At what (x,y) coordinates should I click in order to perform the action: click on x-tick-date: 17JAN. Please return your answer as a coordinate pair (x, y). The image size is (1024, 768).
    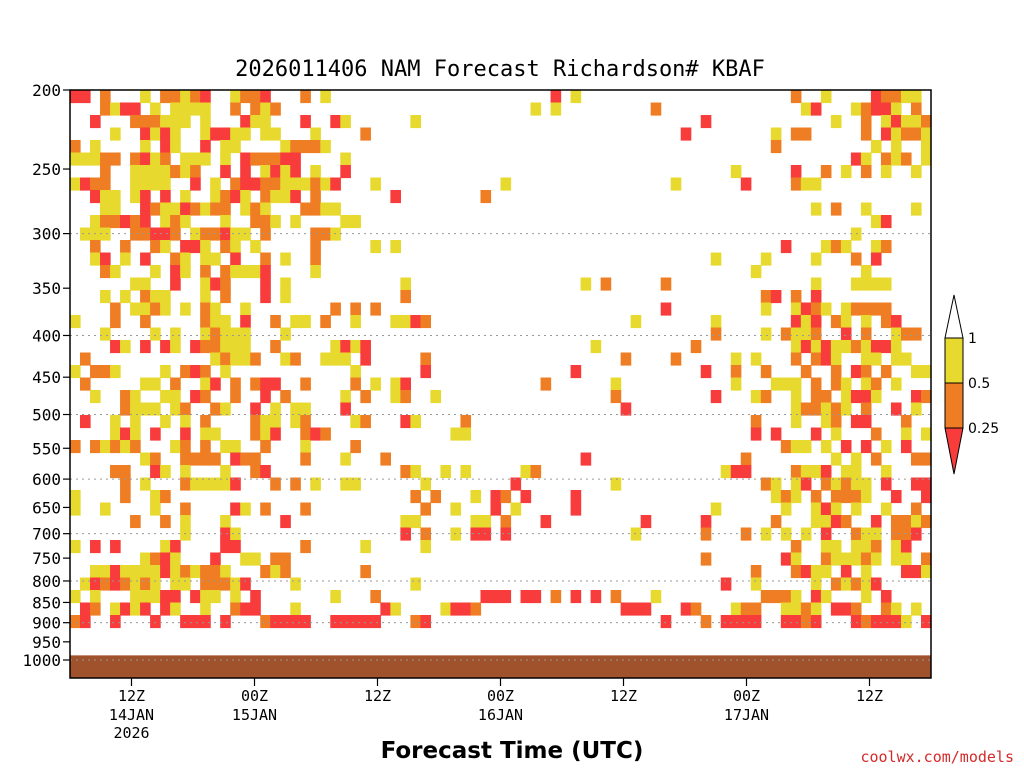
    Looking at the image, I should click on (746, 715).